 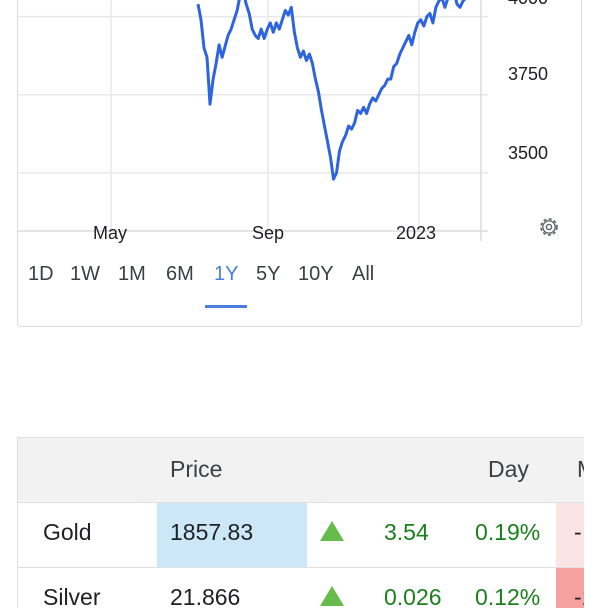 I want to click on row-change-pct: 0.19%, so click(x=508, y=532).